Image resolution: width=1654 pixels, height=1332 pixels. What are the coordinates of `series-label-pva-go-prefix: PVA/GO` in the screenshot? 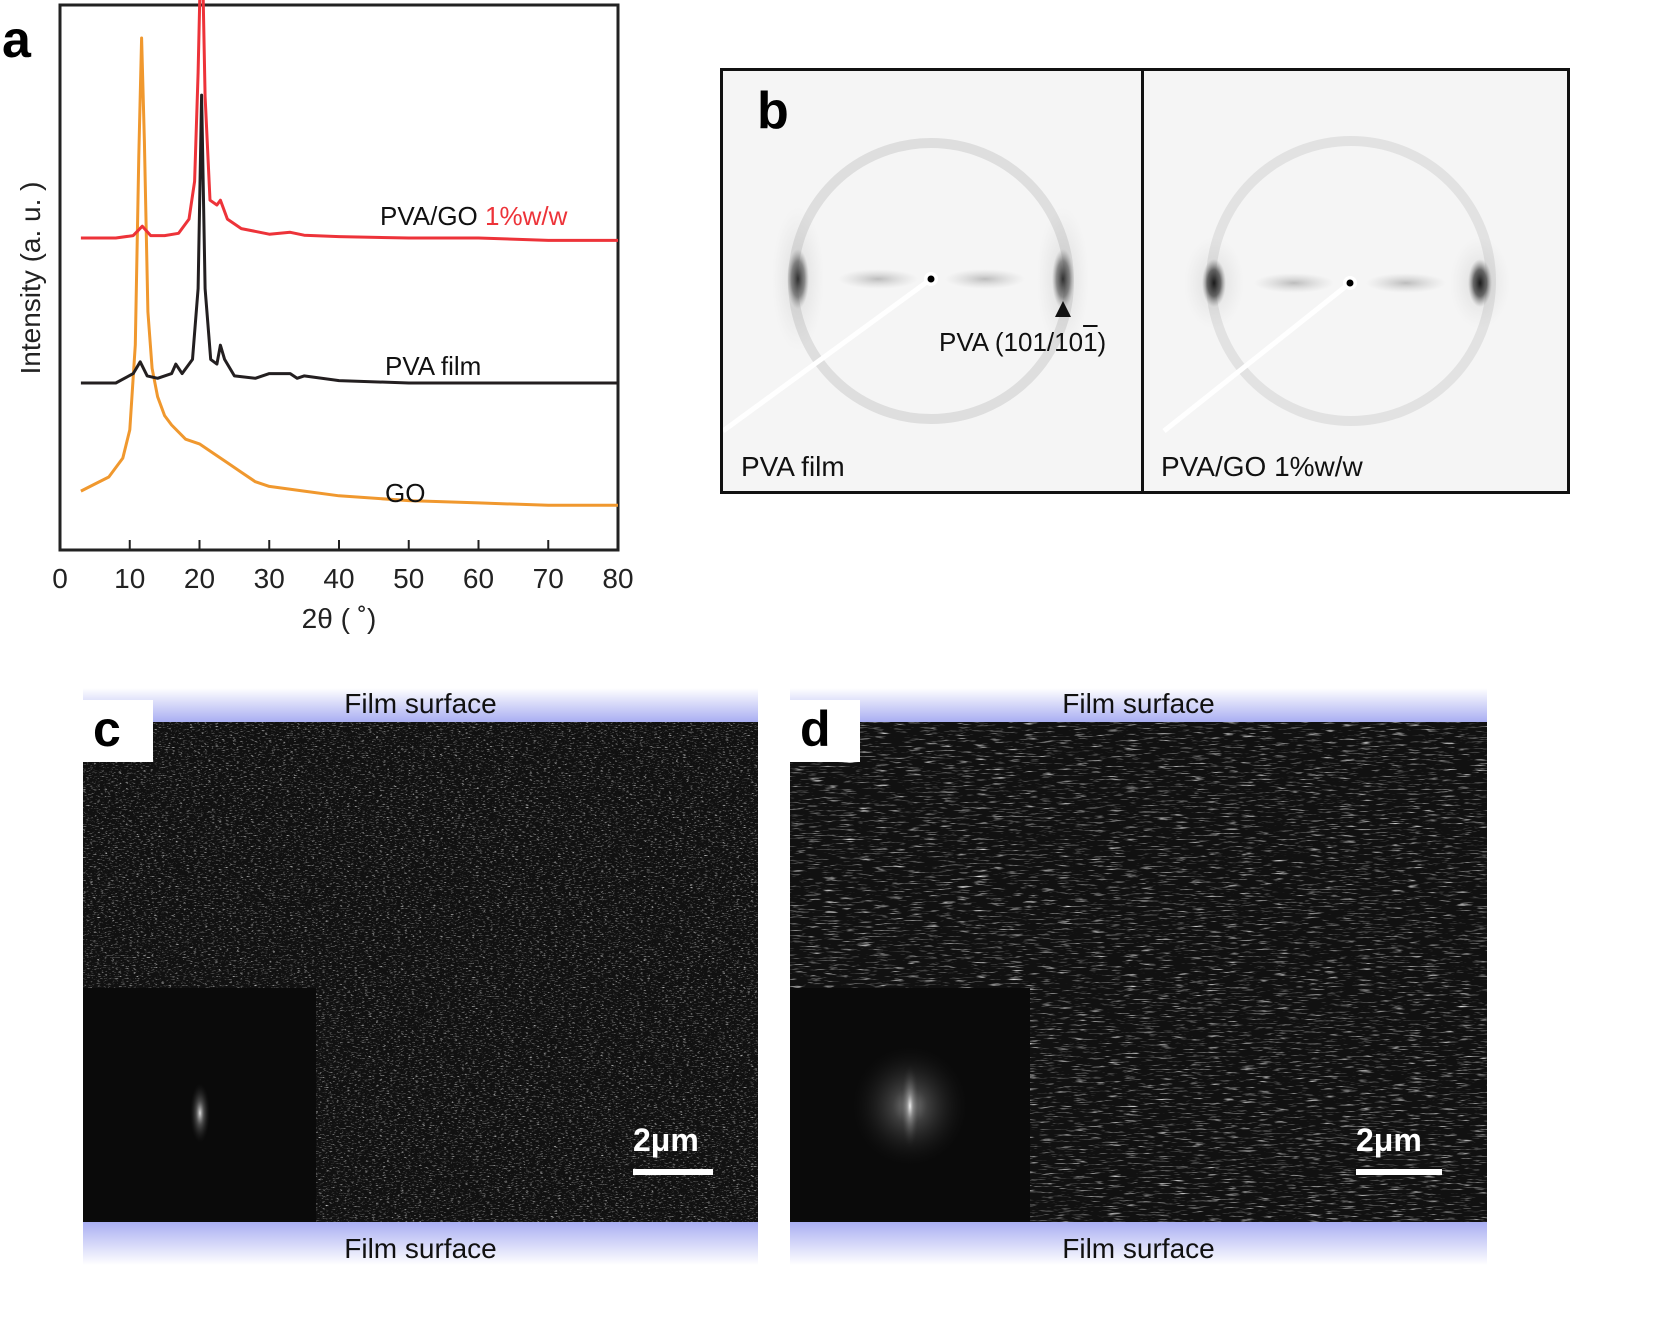 It's located at (432, 216).